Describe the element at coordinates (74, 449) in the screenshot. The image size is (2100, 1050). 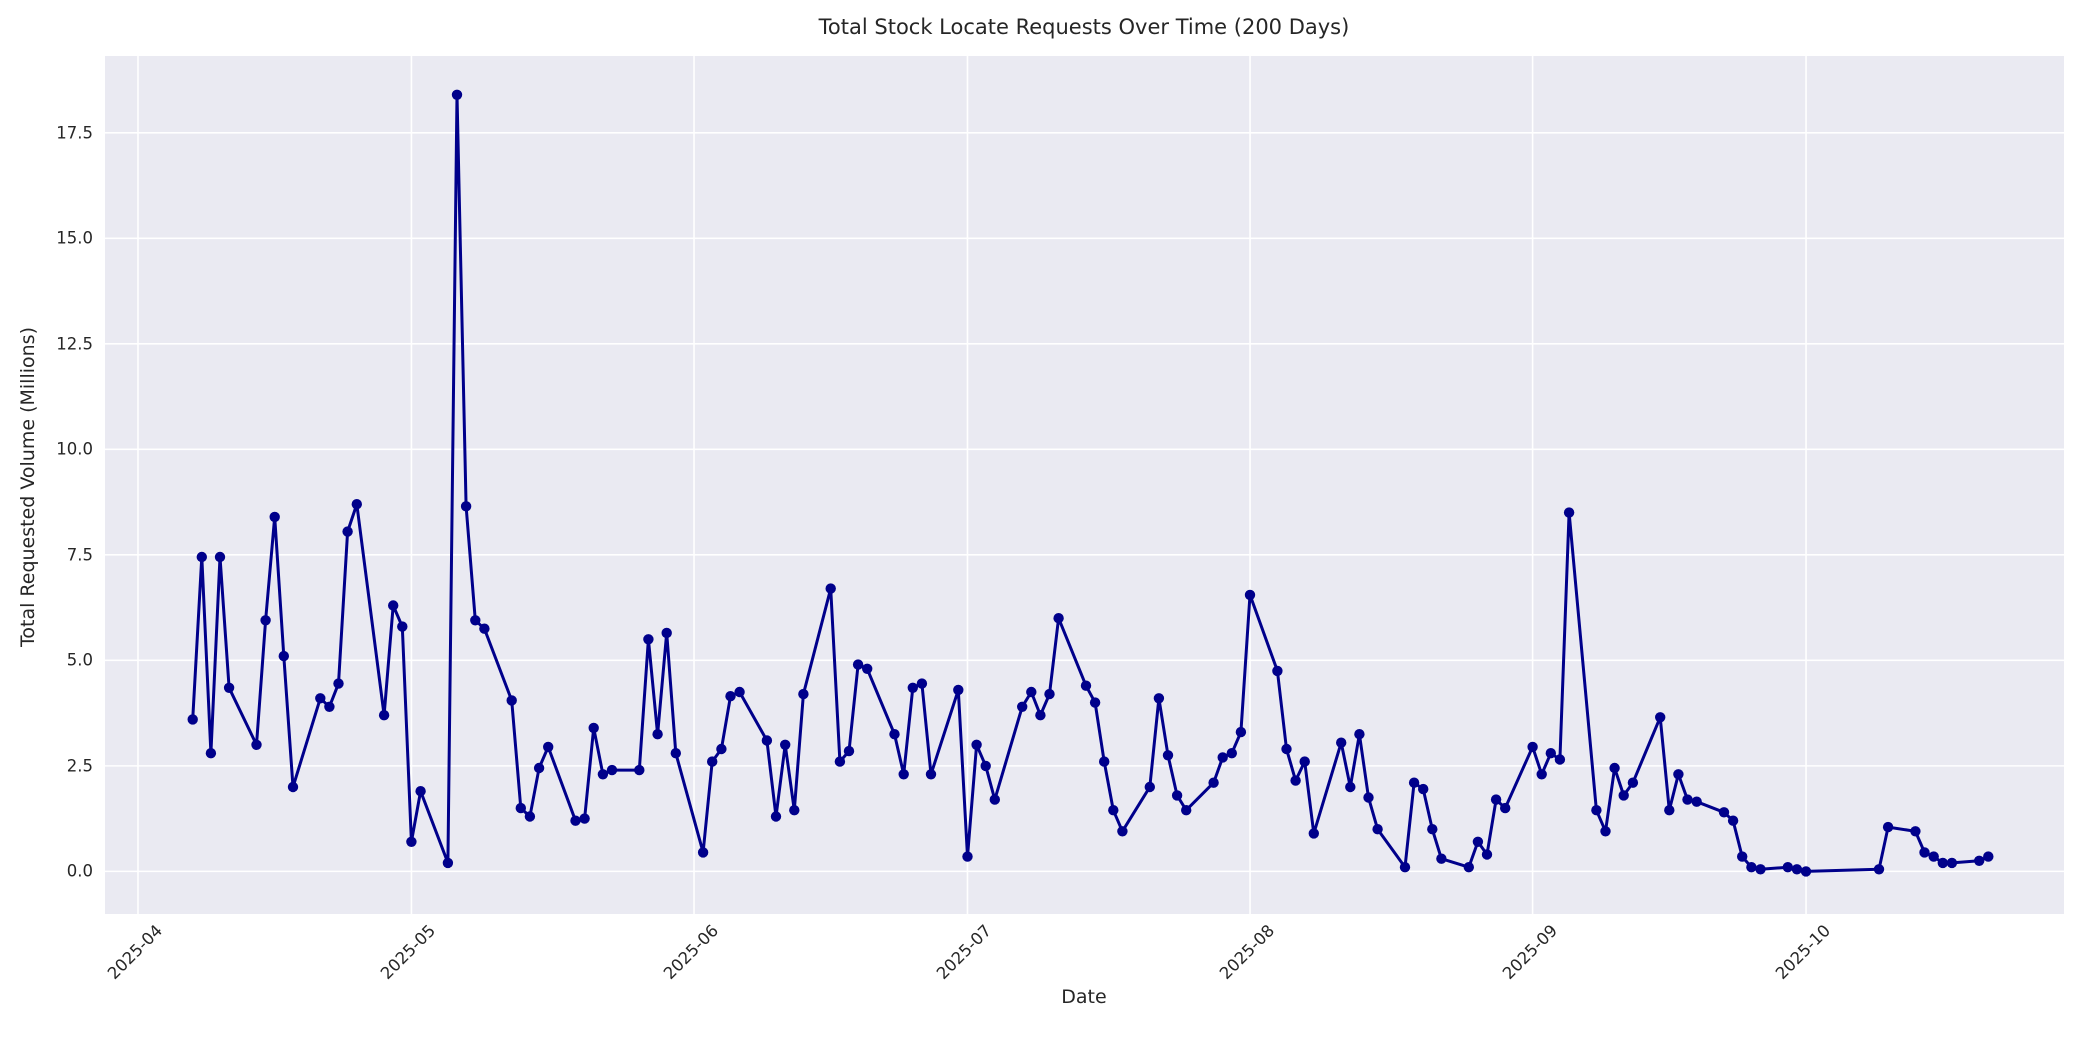
I see `y-tick-label: 10.0` at that location.